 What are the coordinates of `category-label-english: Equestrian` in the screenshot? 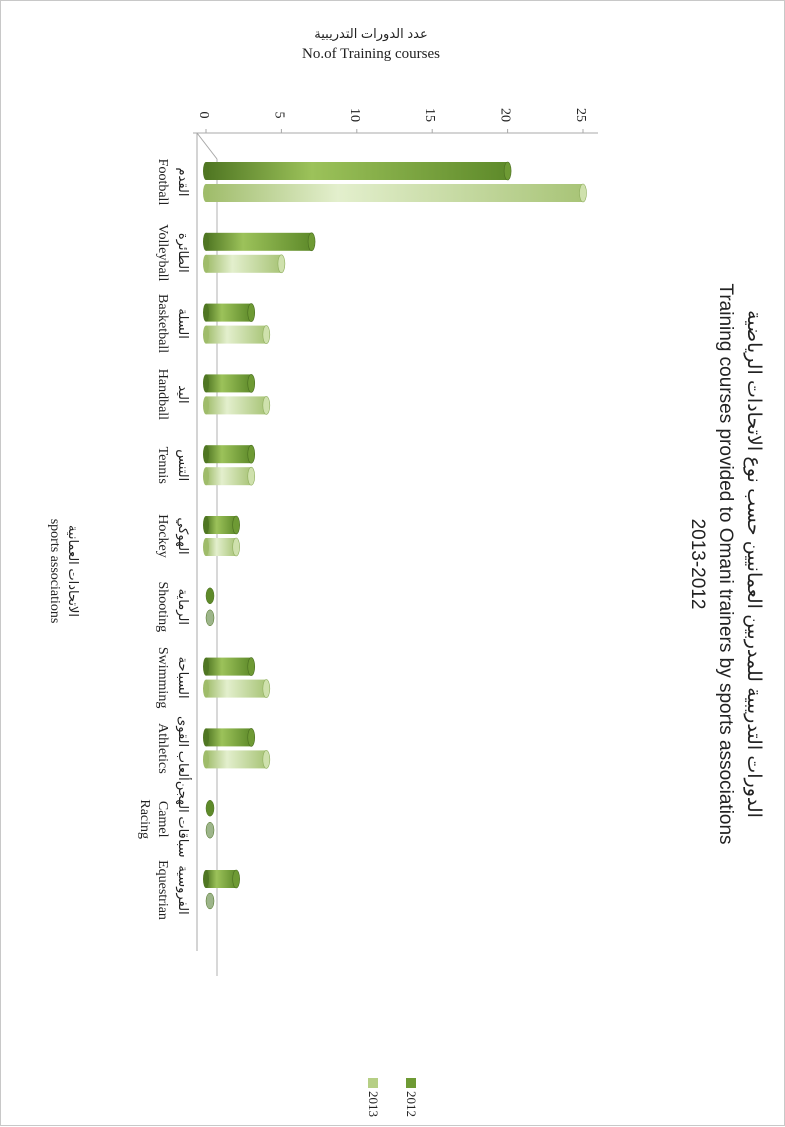 It's located at (162, 890).